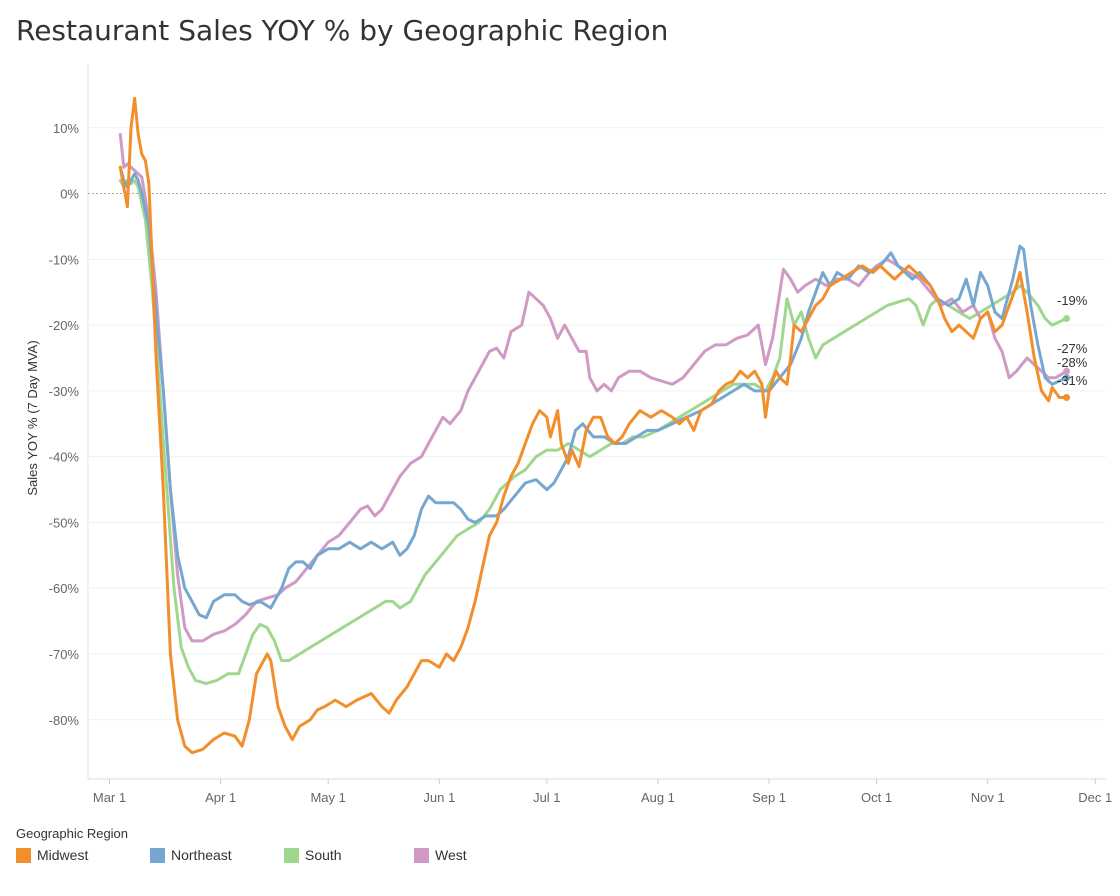 This screenshot has height=896, width=1120. What do you see at coordinates (1072, 380) in the screenshot?
I see `end-label-midwest: -31%` at bounding box center [1072, 380].